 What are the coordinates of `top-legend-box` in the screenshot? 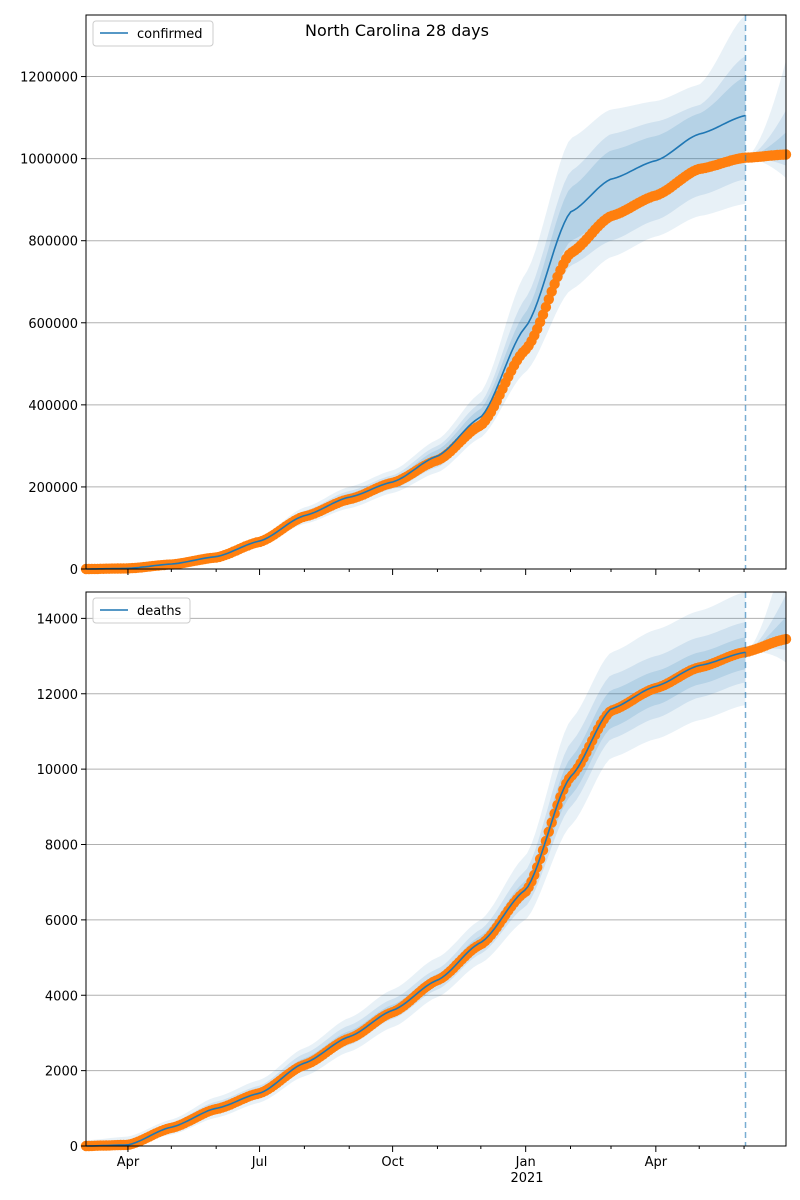 It's located at (153, 33).